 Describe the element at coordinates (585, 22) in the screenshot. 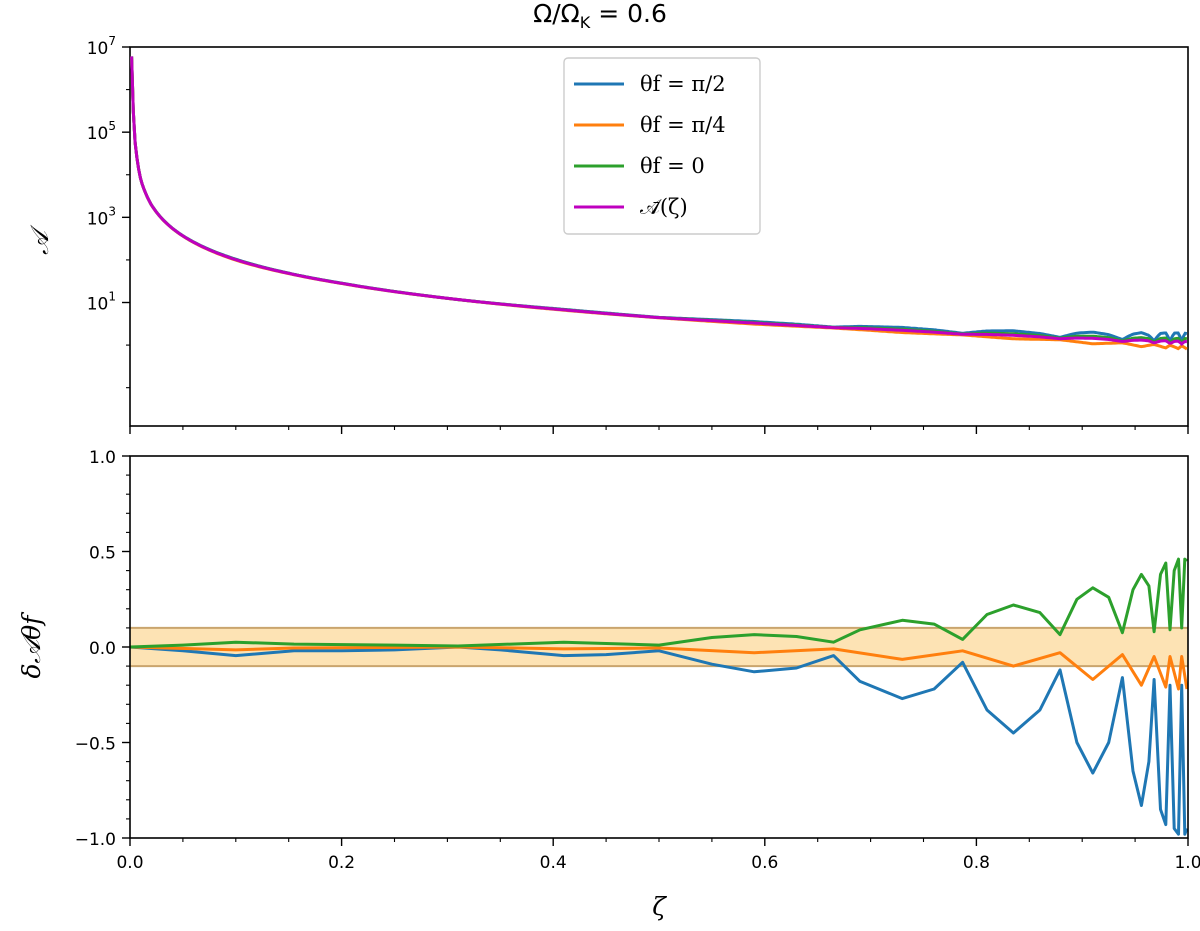

I see `figure-title-subscript: K` at that location.